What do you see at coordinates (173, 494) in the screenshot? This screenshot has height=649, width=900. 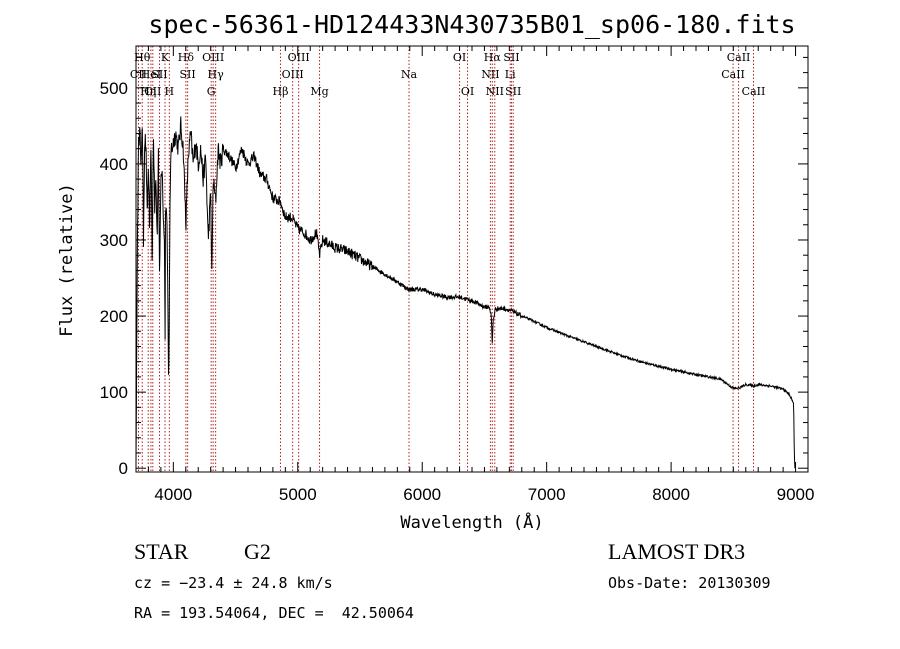 I see `x-tick-label: 4000` at bounding box center [173, 494].